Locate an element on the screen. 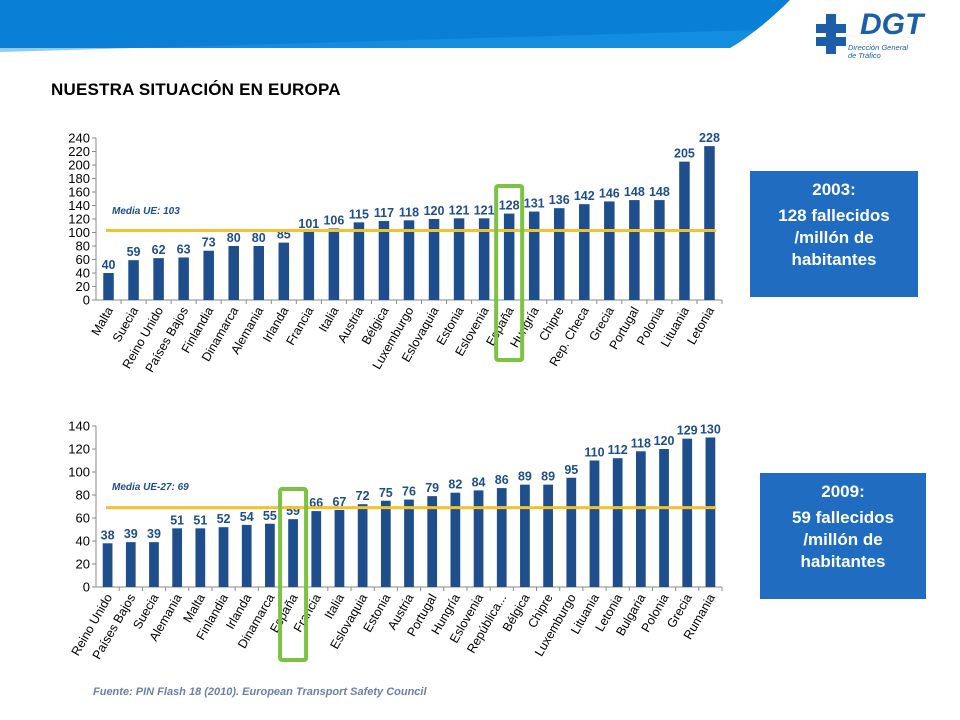  page-title: NUESTRA SITUACIÓN EN EUROPA is located at coordinates (196, 89).